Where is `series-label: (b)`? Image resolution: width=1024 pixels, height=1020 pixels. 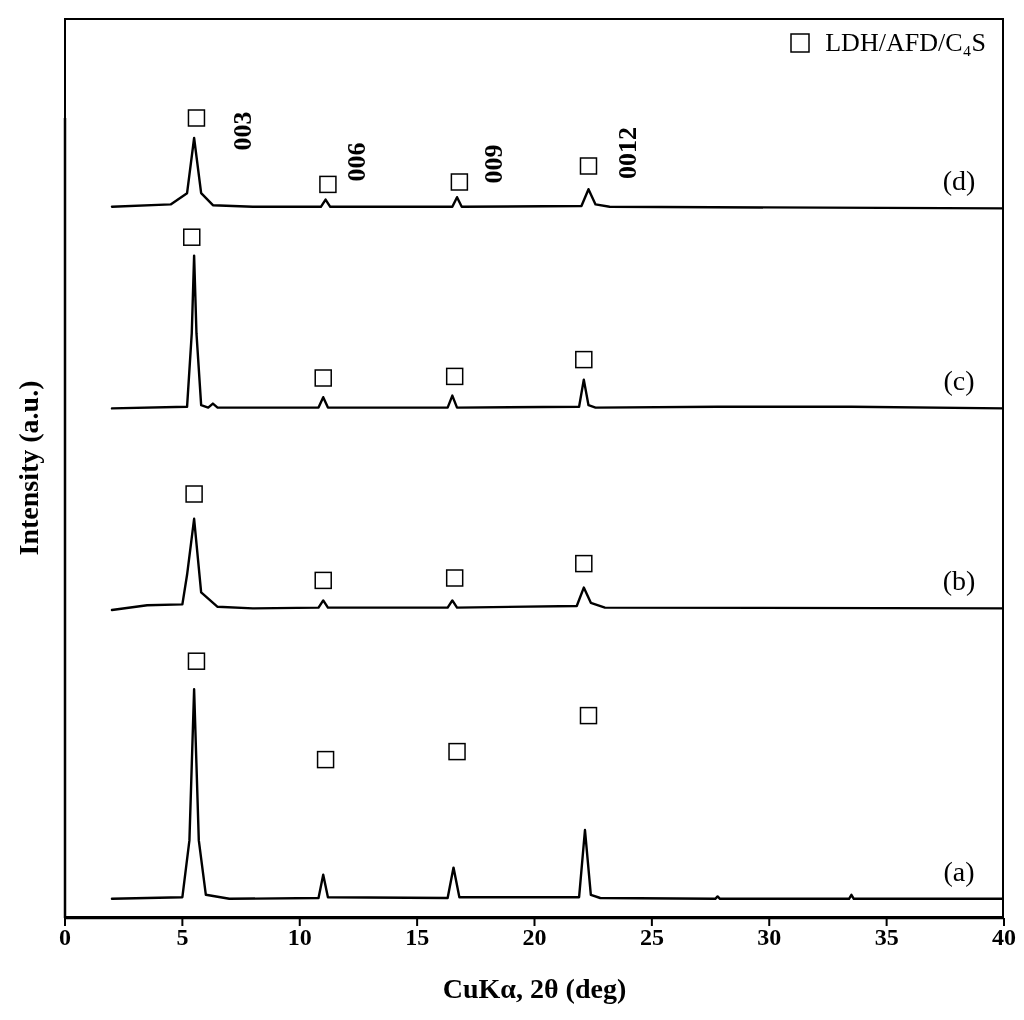 series-label: (b) is located at coordinates (959, 581).